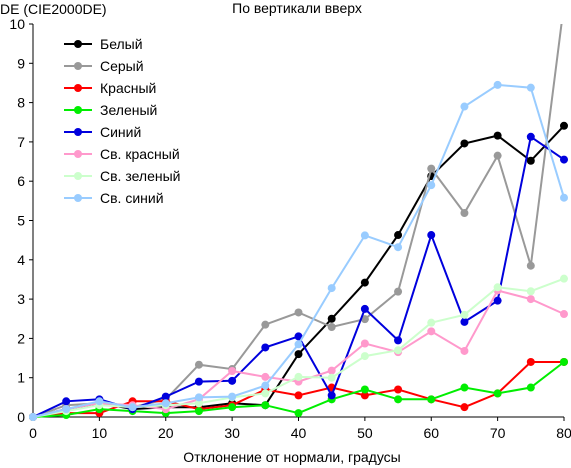 Image resolution: width=571 pixels, height=468 pixels. I want to click on legend-item: Св. красный, so click(122, 154).